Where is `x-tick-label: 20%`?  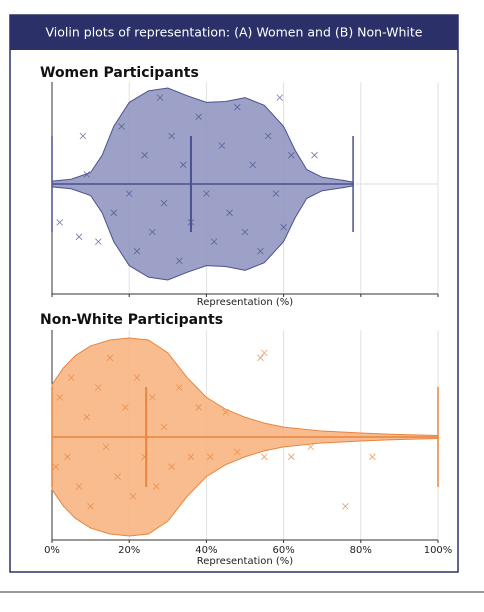 x-tick-label: 20% is located at coordinates (129, 550).